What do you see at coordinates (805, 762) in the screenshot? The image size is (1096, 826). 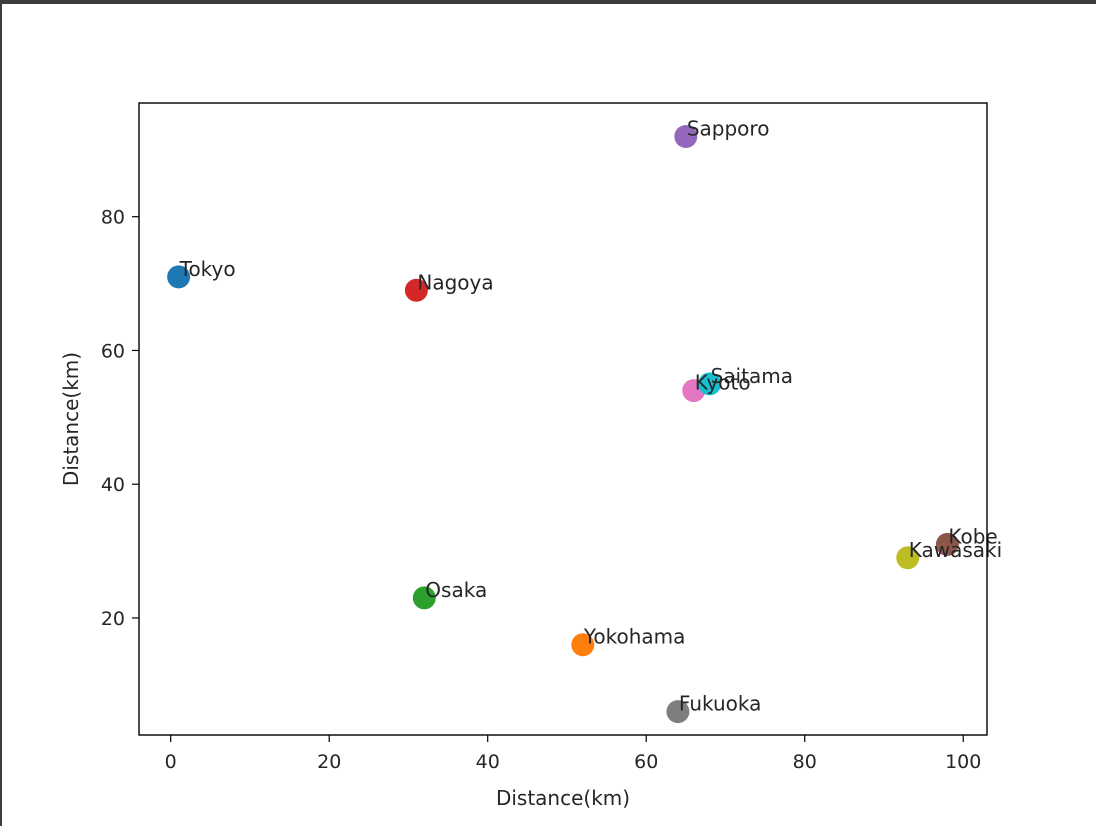 I see `x-tick-label: 80` at bounding box center [805, 762].